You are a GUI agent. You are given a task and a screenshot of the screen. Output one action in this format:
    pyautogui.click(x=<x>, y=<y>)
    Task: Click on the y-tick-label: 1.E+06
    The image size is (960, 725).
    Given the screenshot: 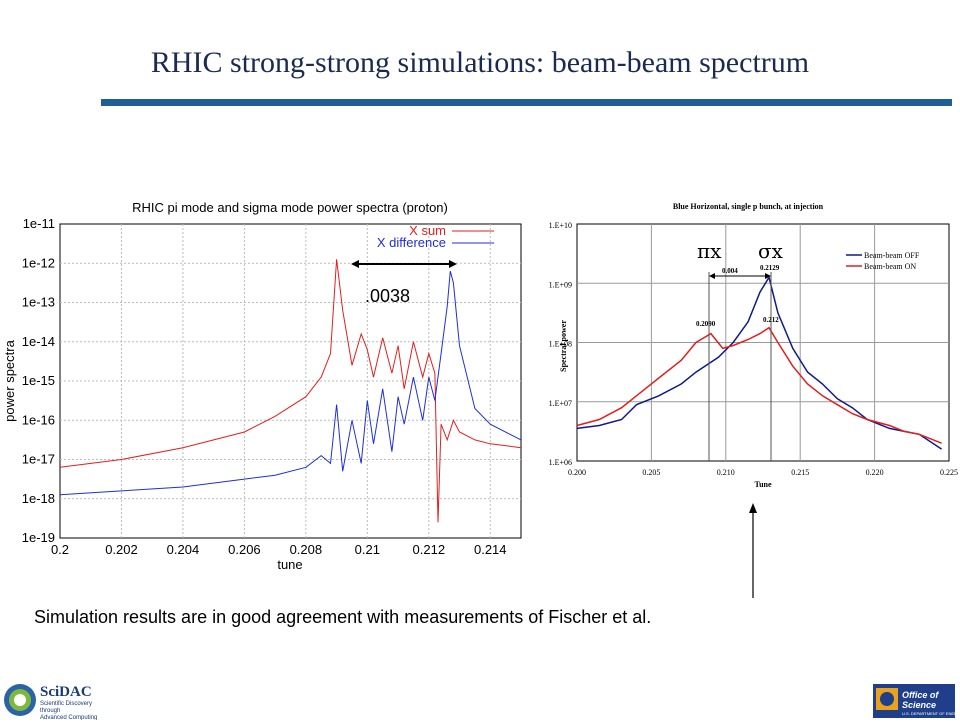 What is the action you would take?
    pyautogui.click(x=560, y=462)
    